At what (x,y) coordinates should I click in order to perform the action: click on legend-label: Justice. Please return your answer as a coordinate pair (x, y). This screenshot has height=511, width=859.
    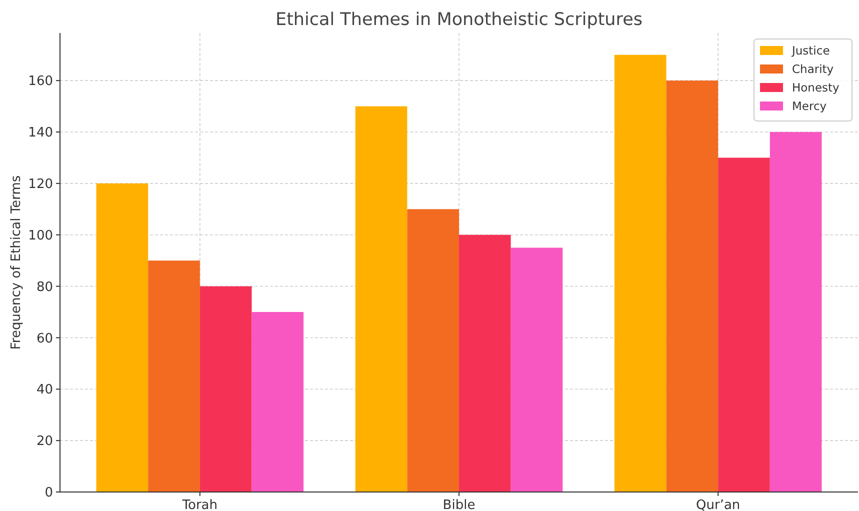
    Looking at the image, I should click on (810, 51).